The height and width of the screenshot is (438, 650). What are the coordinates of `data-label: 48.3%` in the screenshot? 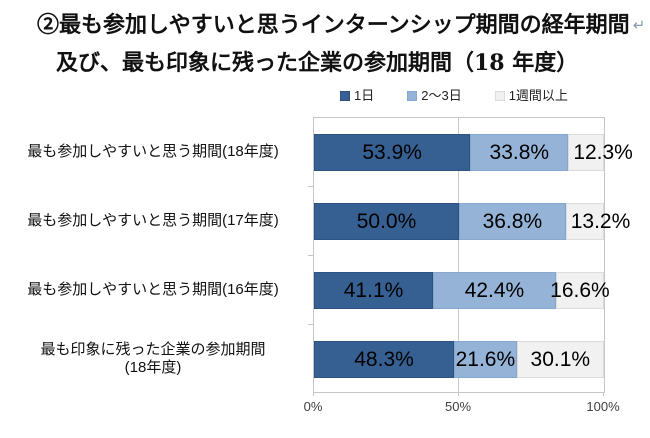 It's located at (384, 359).